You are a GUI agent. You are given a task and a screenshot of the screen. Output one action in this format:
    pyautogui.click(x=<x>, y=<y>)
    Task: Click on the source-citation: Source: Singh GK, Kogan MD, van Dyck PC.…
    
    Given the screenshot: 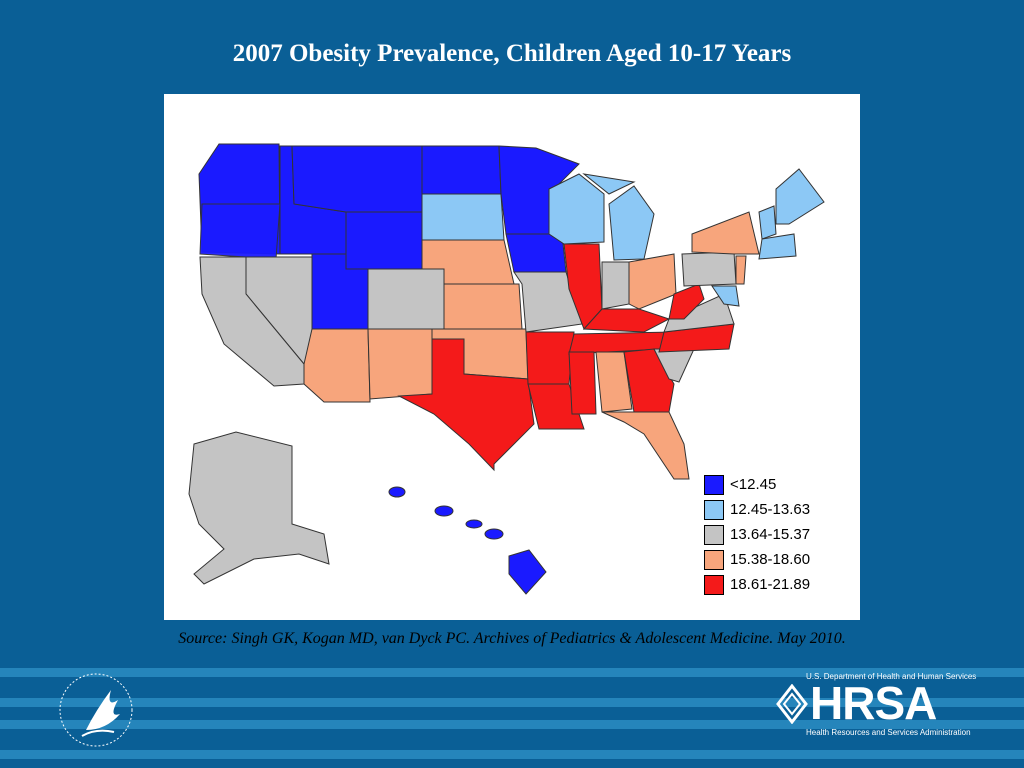 What is the action you would take?
    pyautogui.click(x=512, y=638)
    